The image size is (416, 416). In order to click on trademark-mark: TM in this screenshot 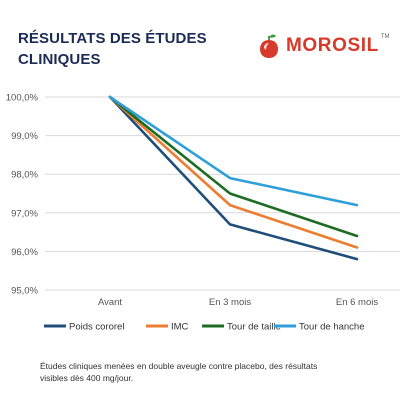, I will do `click(385, 37)`.